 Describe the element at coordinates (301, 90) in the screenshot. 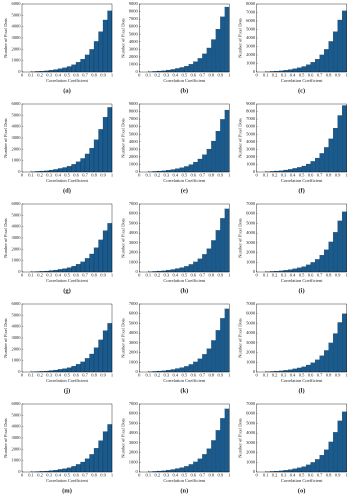

I see `panel-caption: (c)` at that location.